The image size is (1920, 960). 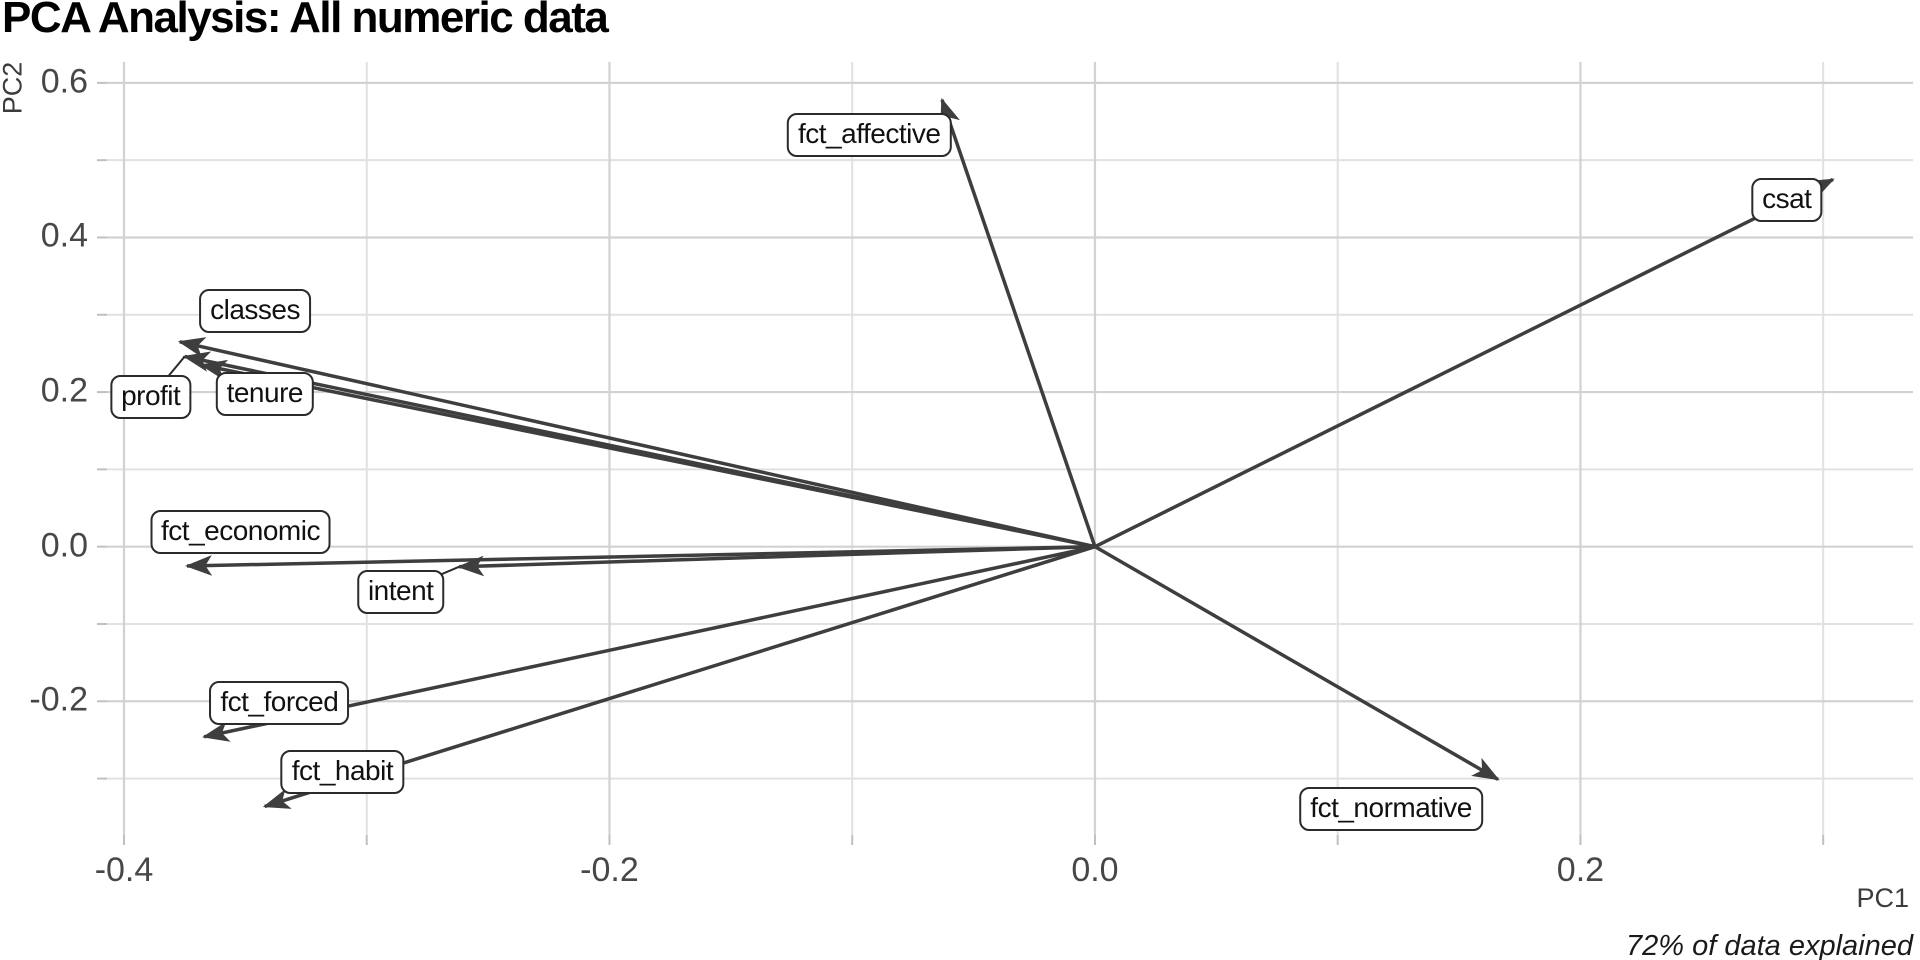 I want to click on vector-tenure, so click(x=647, y=454).